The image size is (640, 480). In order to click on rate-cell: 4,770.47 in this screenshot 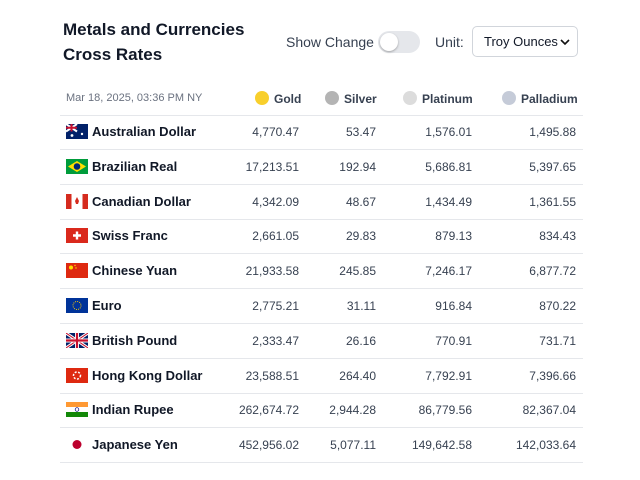, I will do `click(275, 132)`.